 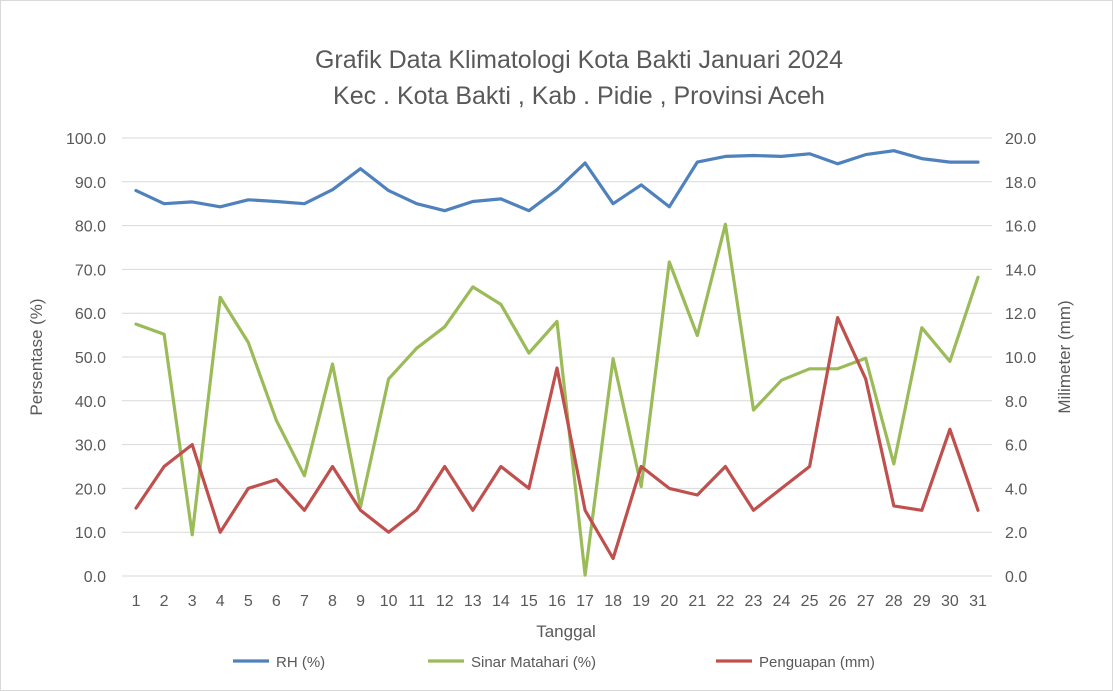 I want to click on x-tick-label: 18, so click(x=613, y=601).